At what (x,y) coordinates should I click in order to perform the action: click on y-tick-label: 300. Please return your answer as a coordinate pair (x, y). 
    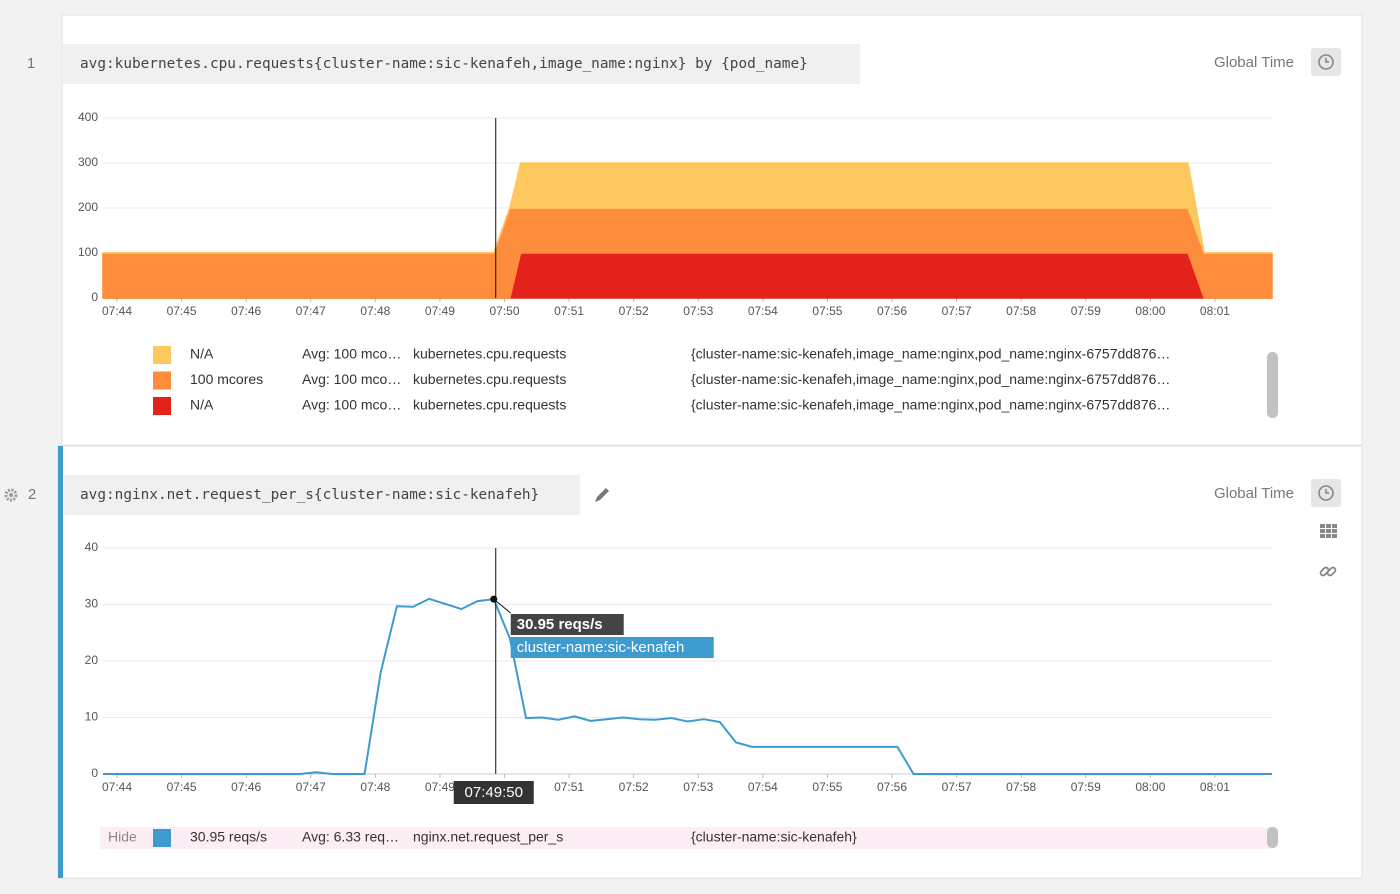
    Looking at the image, I should click on (88, 162).